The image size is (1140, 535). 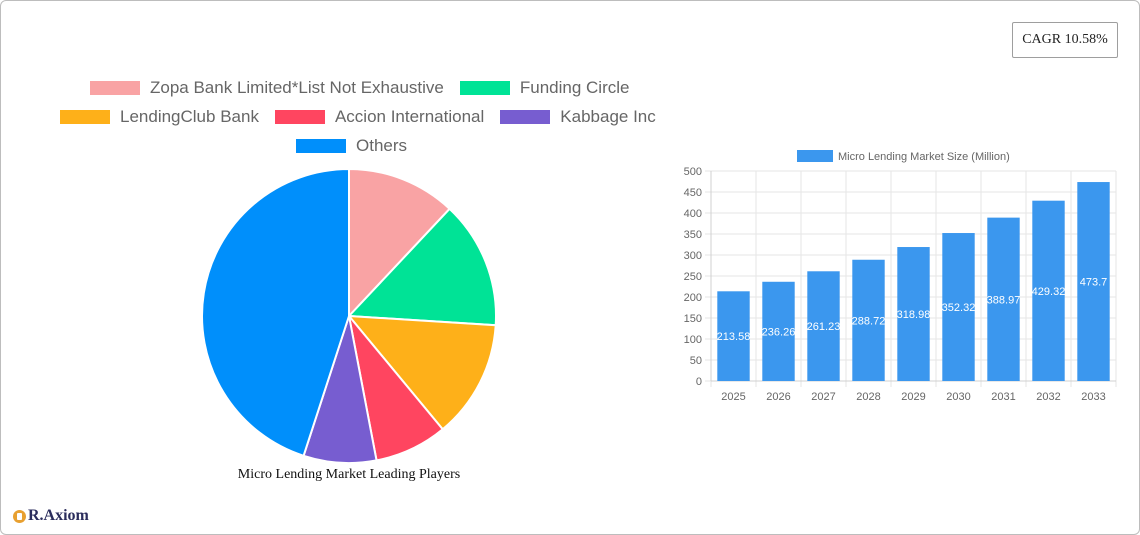 What do you see at coordinates (693, 235) in the screenshot?
I see `y-tick-label: 350` at bounding box center [693, 235].